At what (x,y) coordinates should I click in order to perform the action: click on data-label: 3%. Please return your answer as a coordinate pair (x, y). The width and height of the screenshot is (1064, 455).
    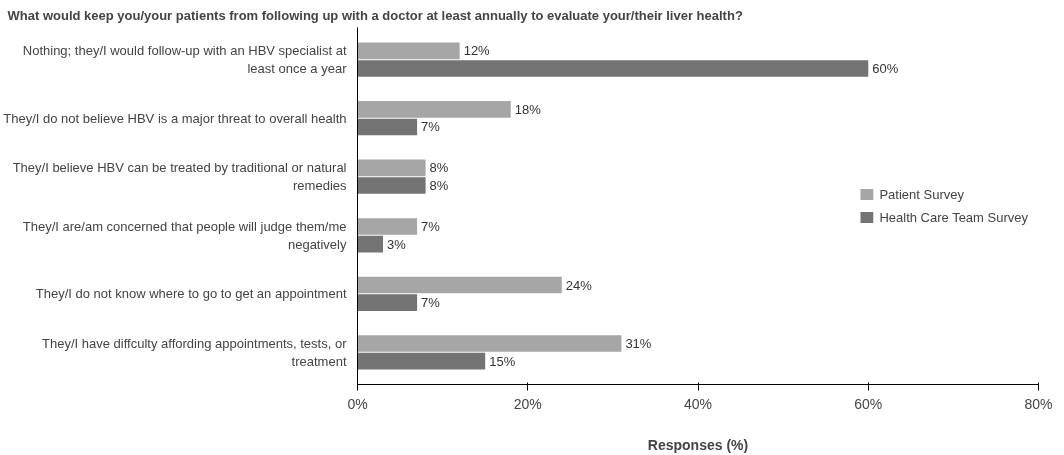
    Looking at the image, I should click on (397, 244).